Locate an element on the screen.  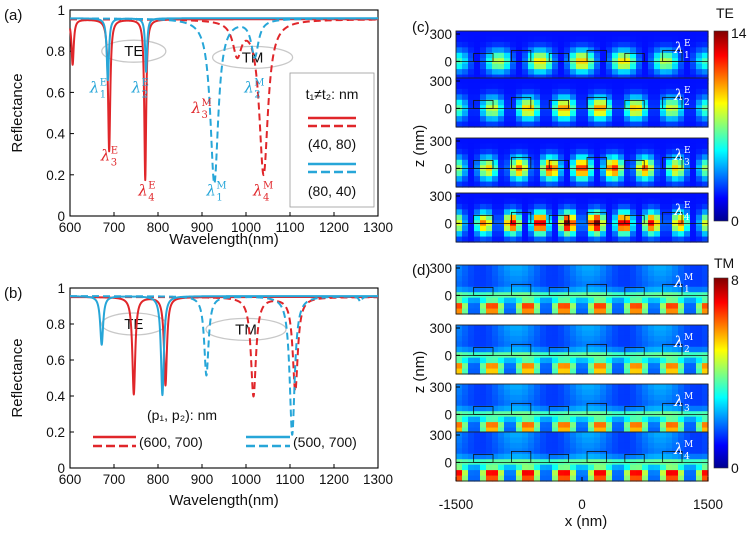
grating-bar is located at coordinates (483, 291).